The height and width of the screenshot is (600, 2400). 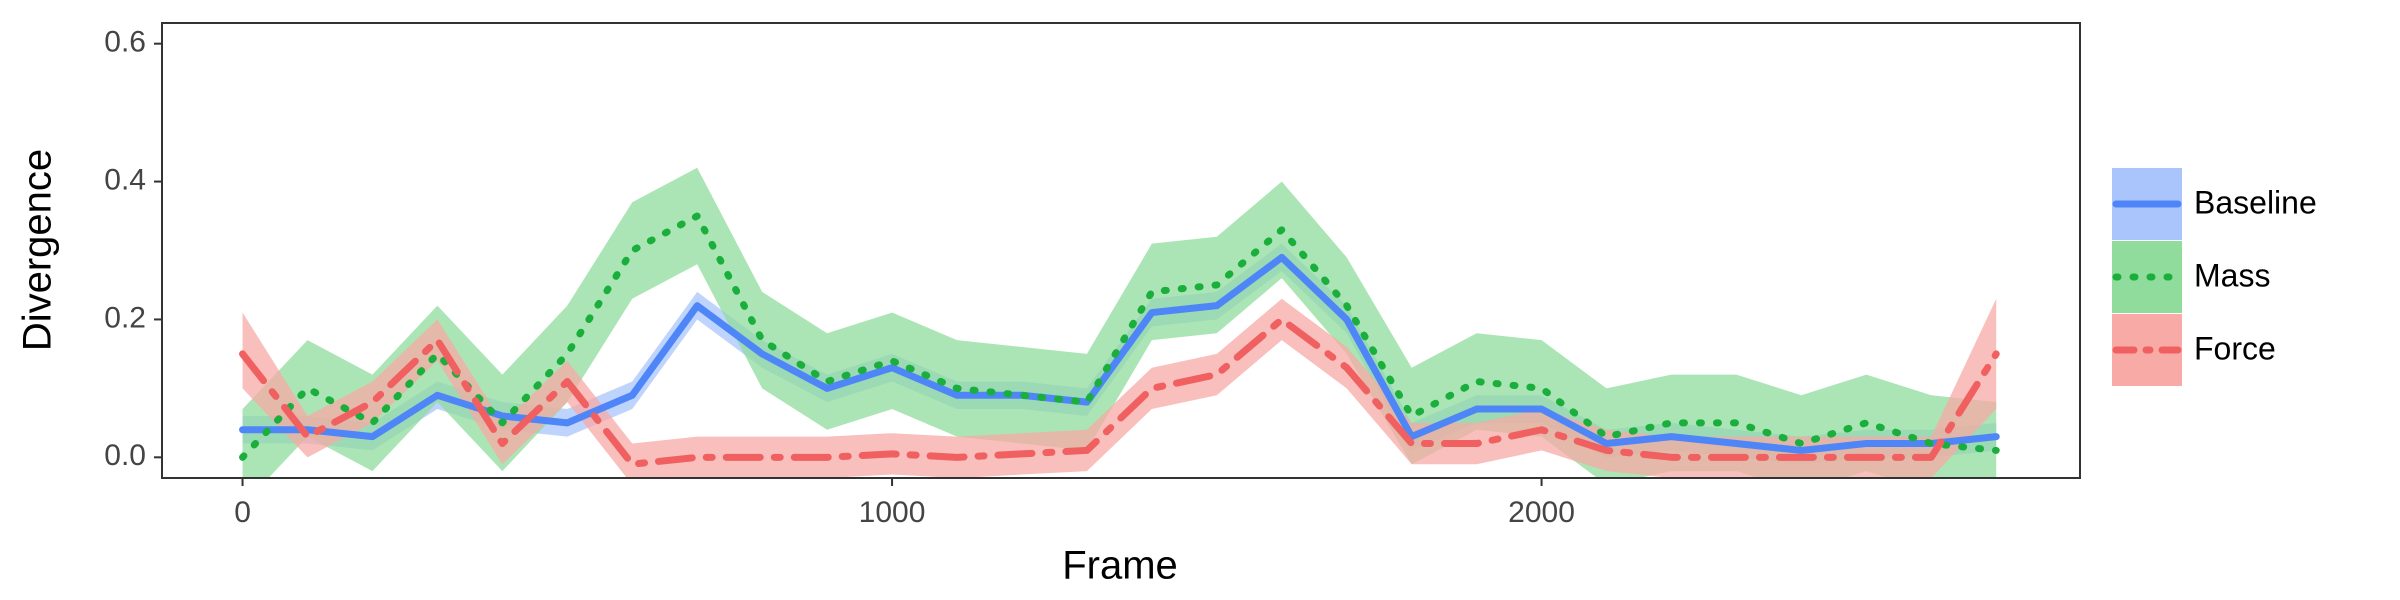 What do you see at coordinates (2235, 348) in the screenshot?
I see `legend-label: Force` at bounding box center [2235, 348].